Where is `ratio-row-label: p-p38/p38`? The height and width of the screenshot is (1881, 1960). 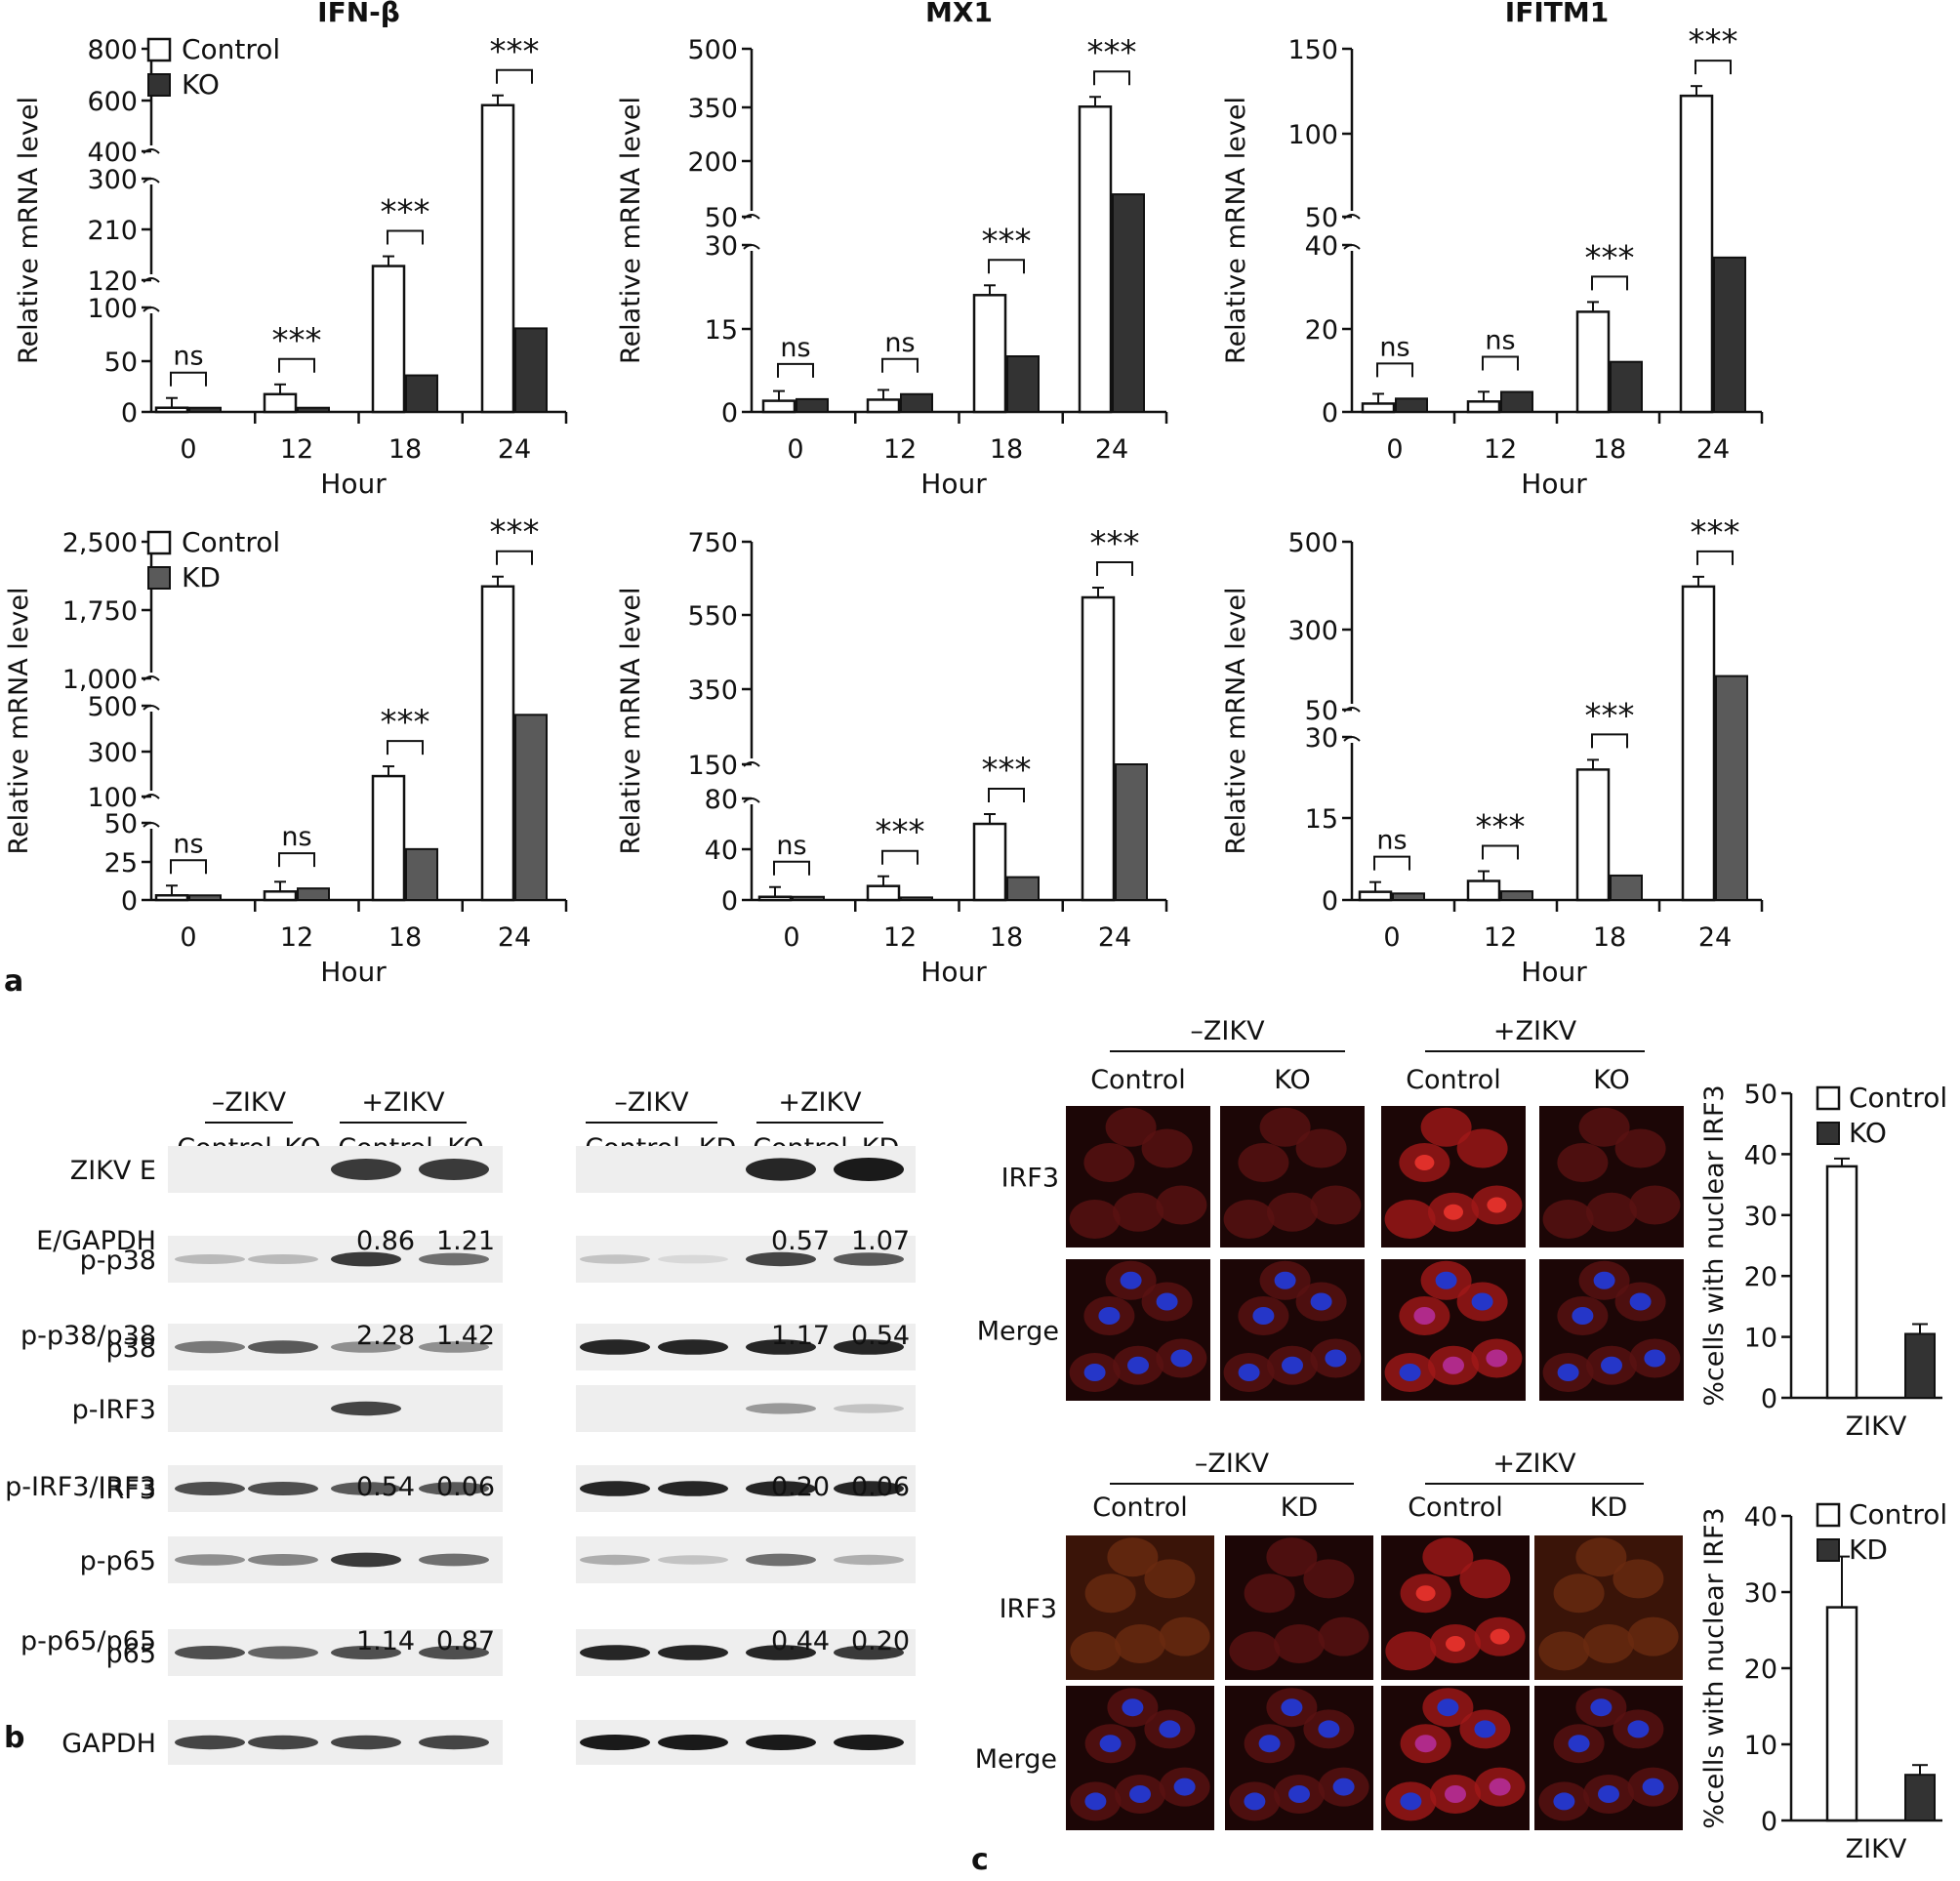
ratio-row-label: p-p38/p38 is located at coordinates (88, 1336).